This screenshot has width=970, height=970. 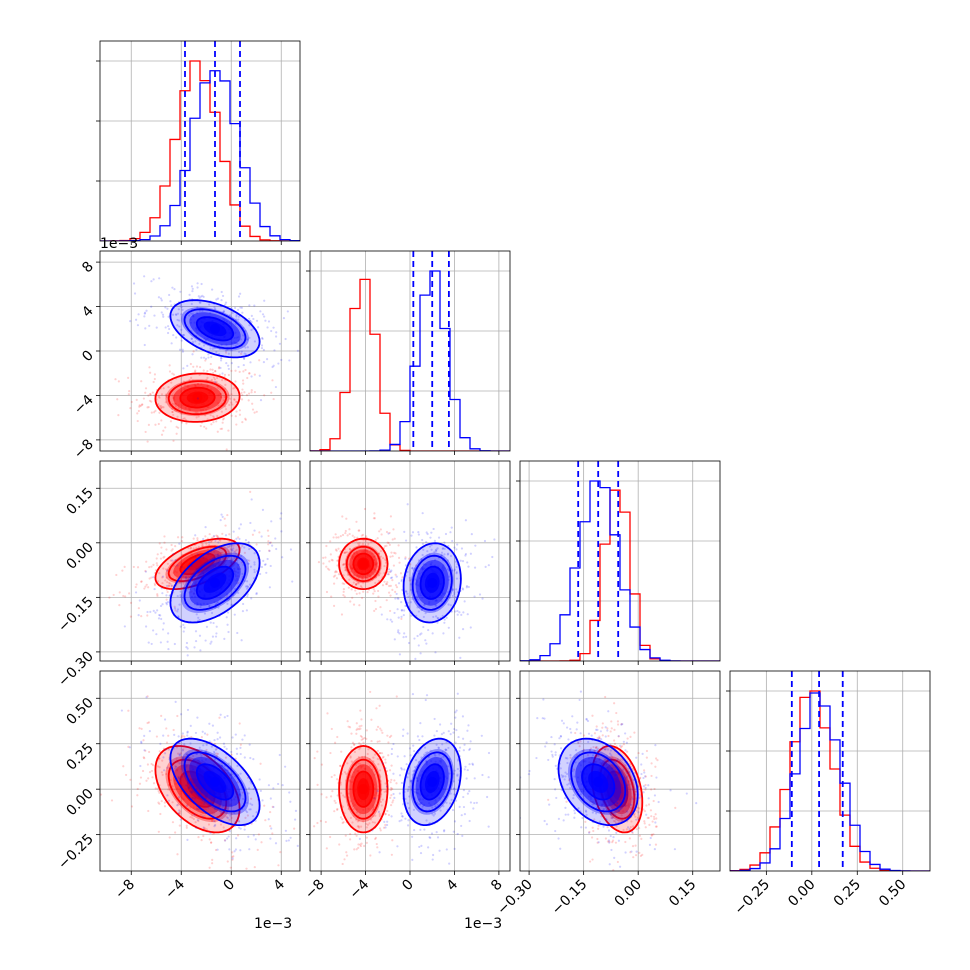 I want to click on x-tick-label: 4, so click(x=453, y=885).